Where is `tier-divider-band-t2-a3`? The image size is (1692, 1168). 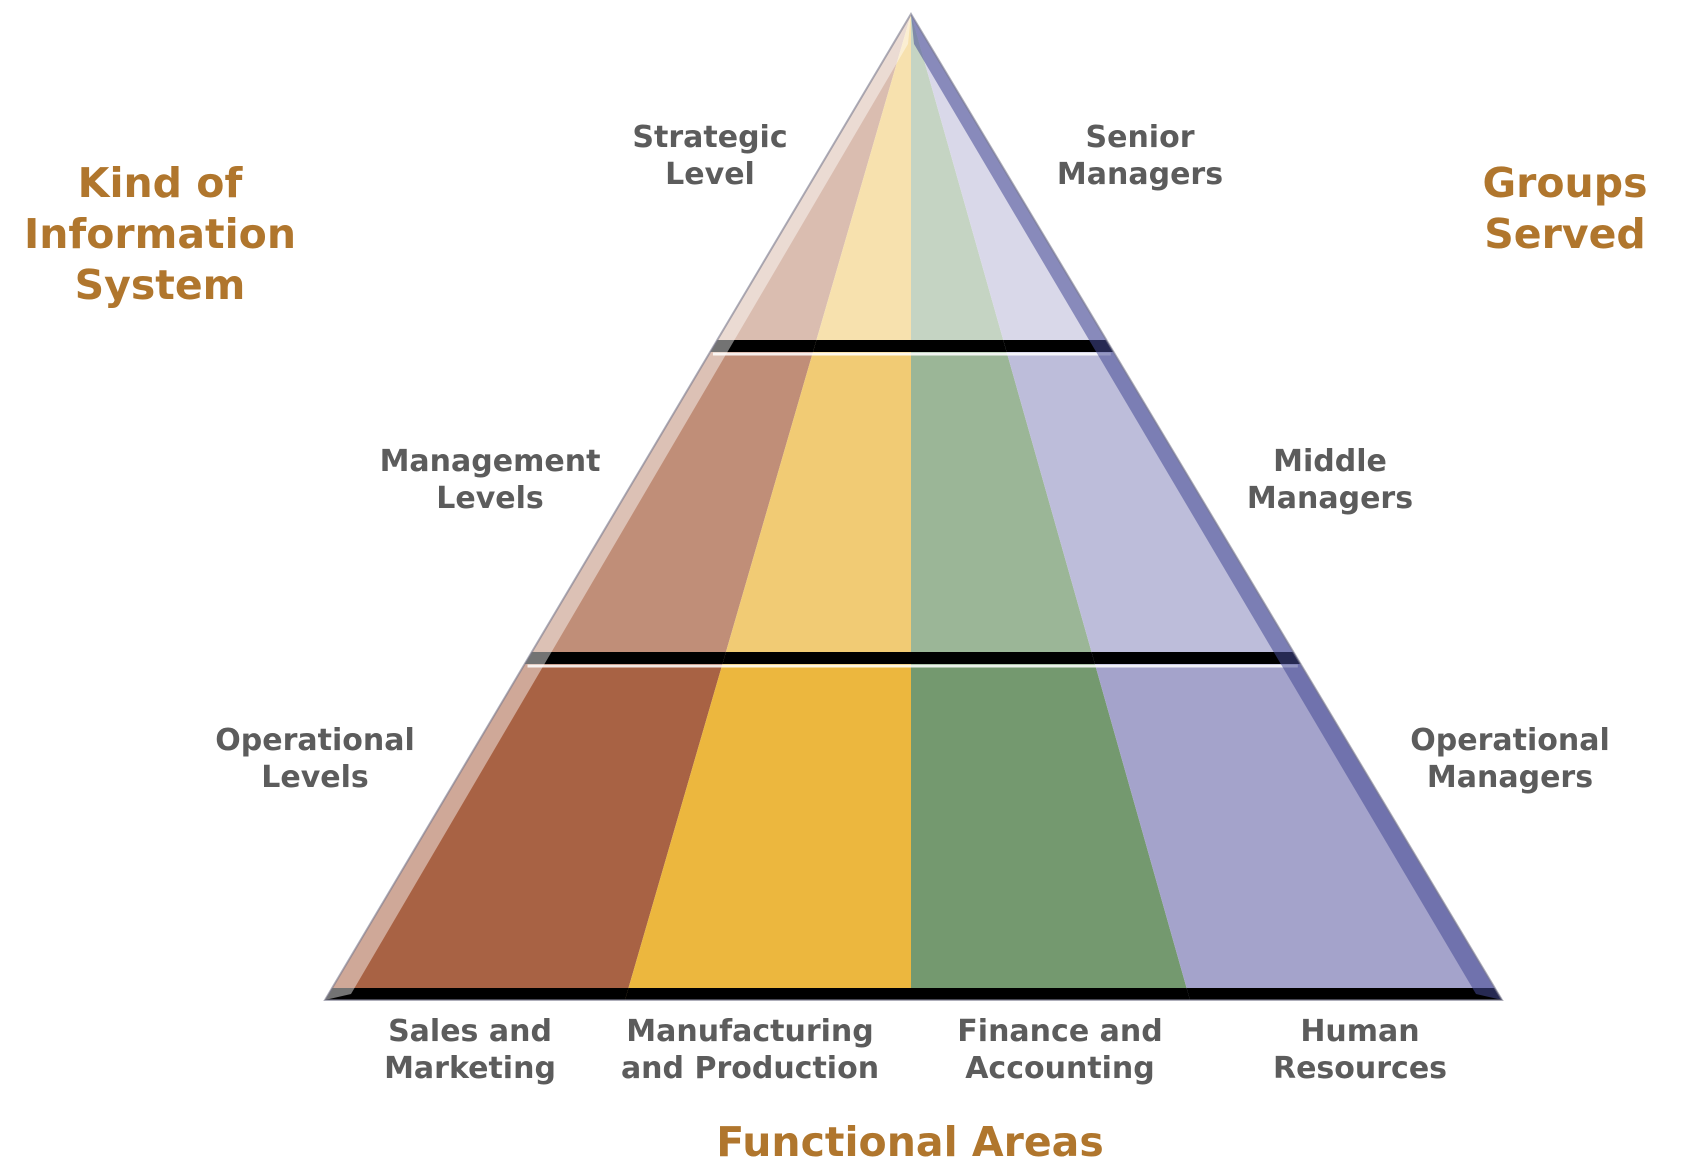
tier-divider-band-t2-a3 is located at coordinates (1003, 658).